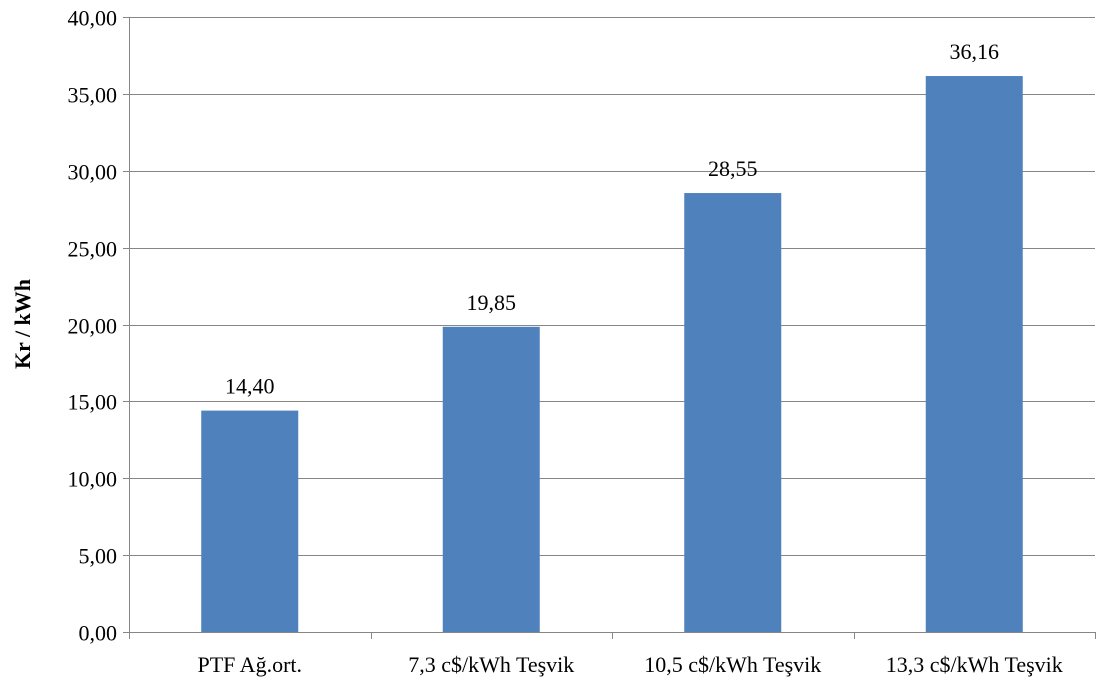 The width and height of the screenshot is (1098, 691). What do you see at coordinates (93, 172) in the screenshot?
I see `y-tick-label: 30,00` at bounding box center [93, 172].